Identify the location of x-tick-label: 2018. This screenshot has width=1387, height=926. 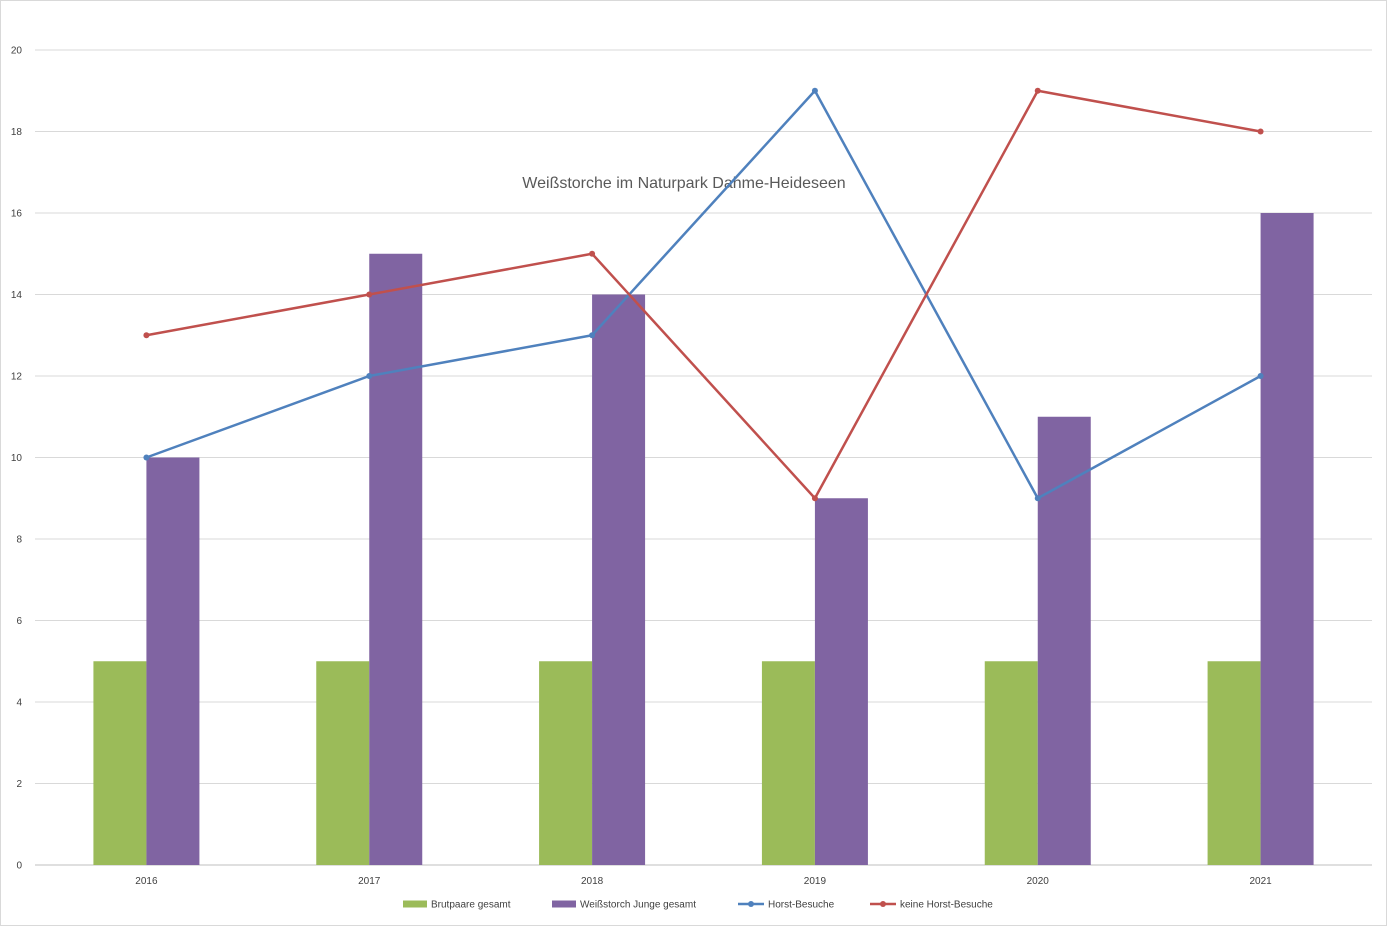
(592, 881).